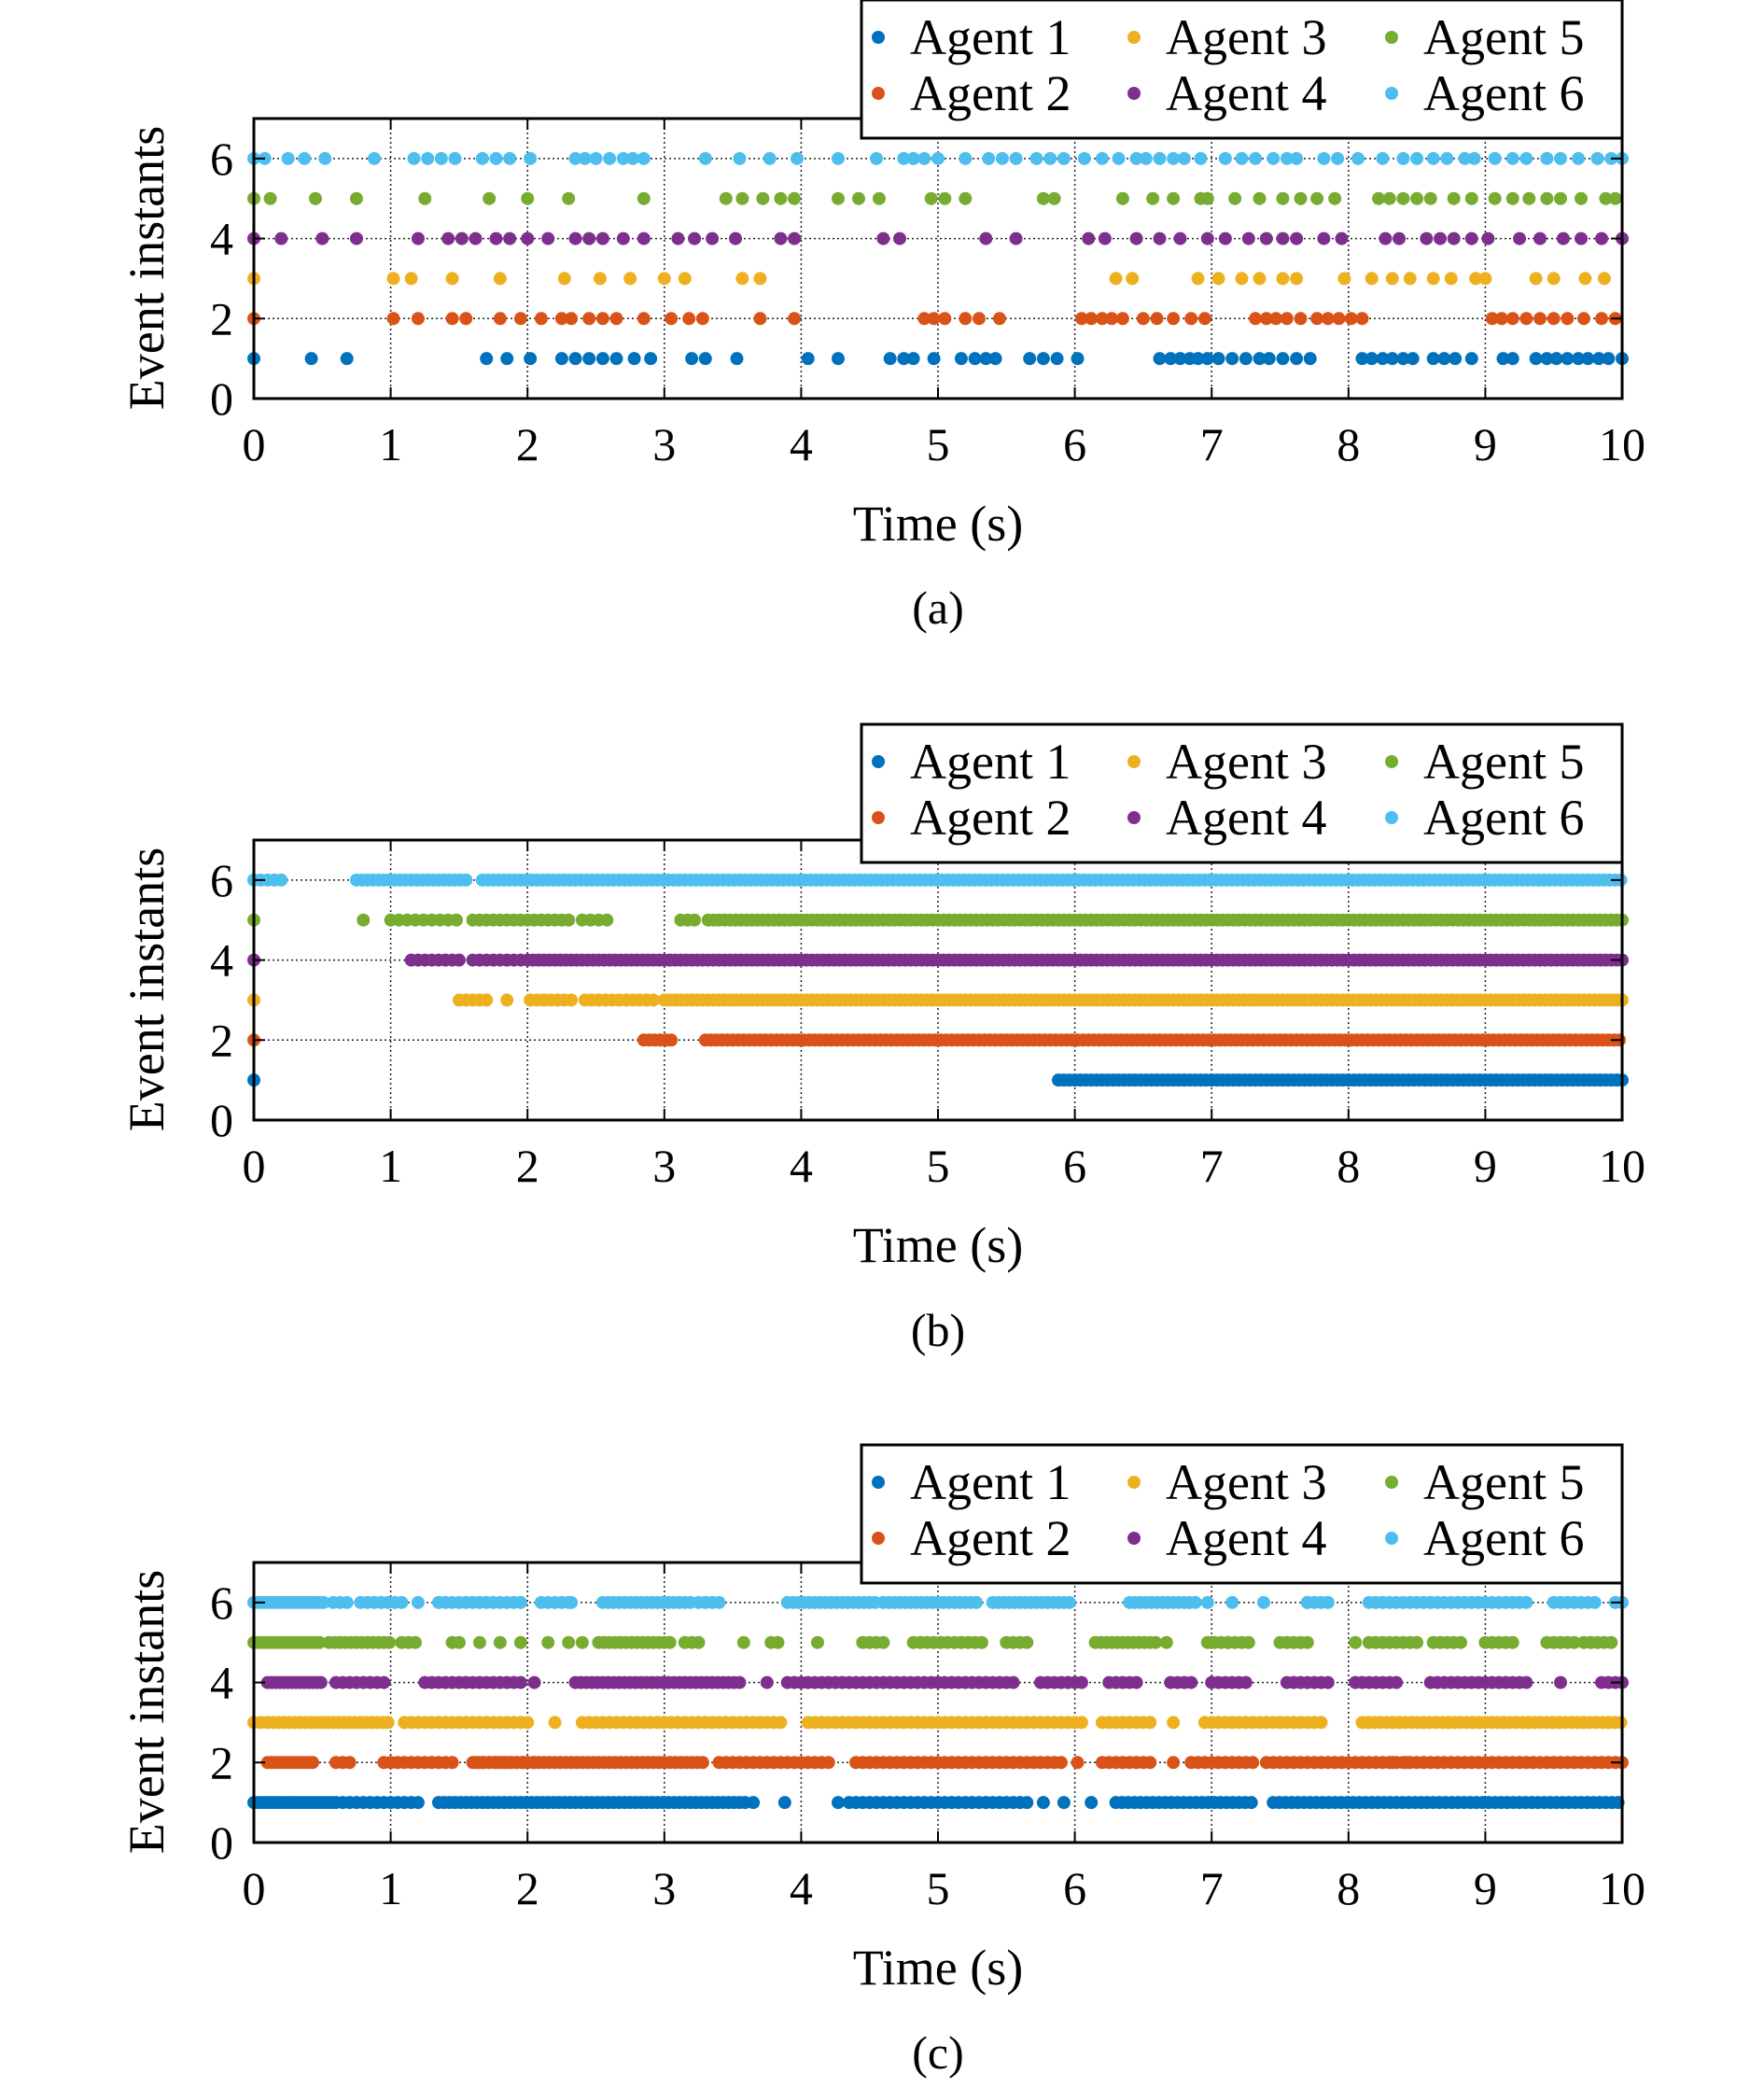 This screenshot has height=2088, width=1764. Describe the element at coordinates (1242, 1514) in the screenshot. I see `legend-box` at that location.